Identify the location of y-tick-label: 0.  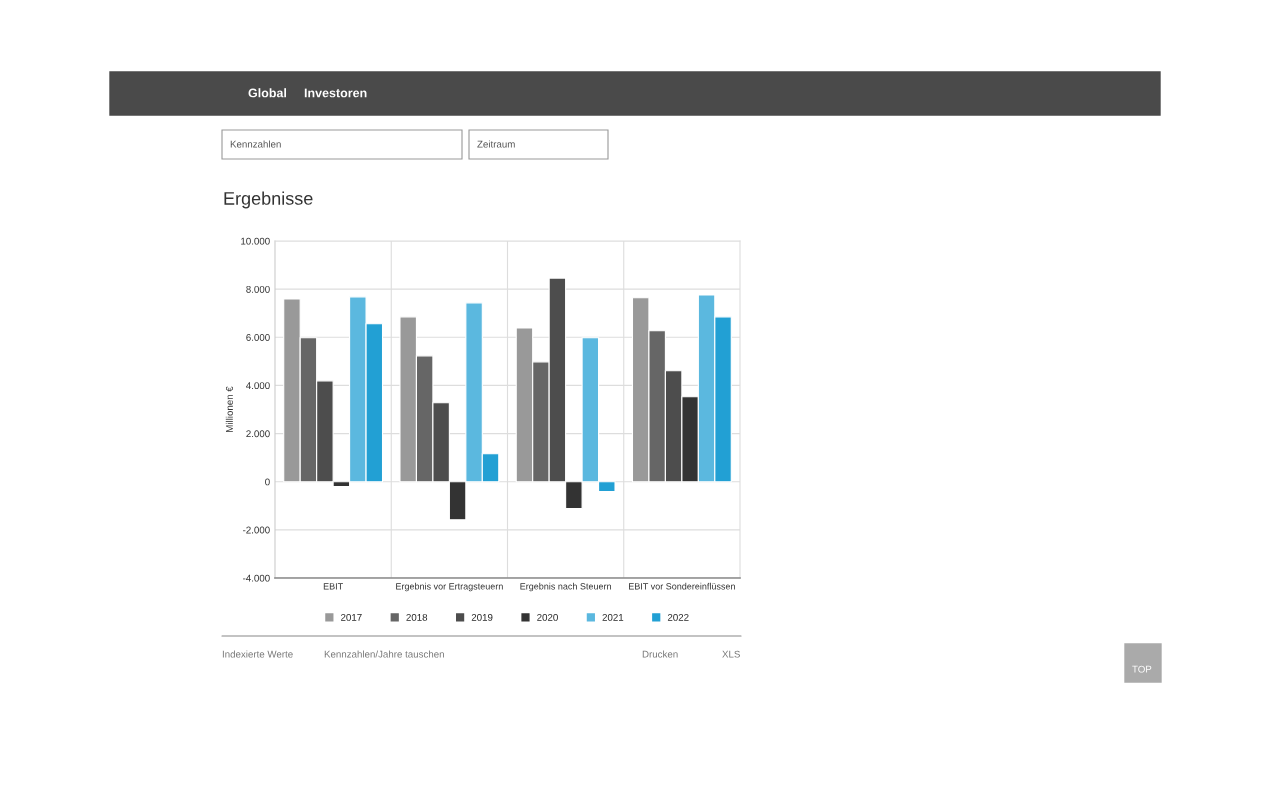
(267, 482).